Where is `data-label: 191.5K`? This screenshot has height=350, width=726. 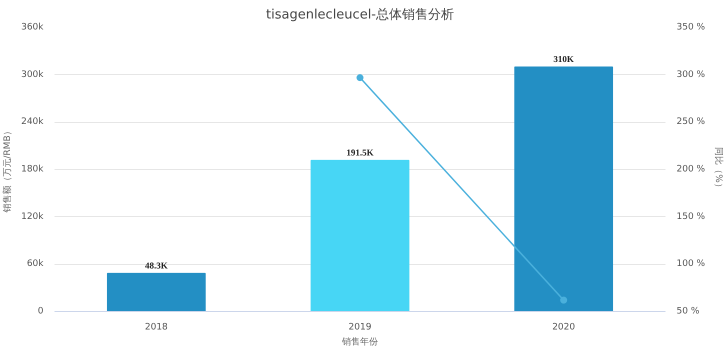
data-label: 191.5K is located at coordinates (360, 152).